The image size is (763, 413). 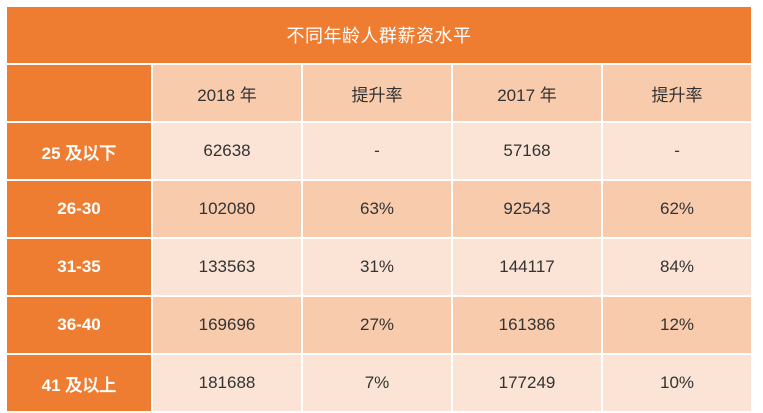 I want to click on table-row: 36-40 169696 27% 161386 12%, so click(x=379, y=325).